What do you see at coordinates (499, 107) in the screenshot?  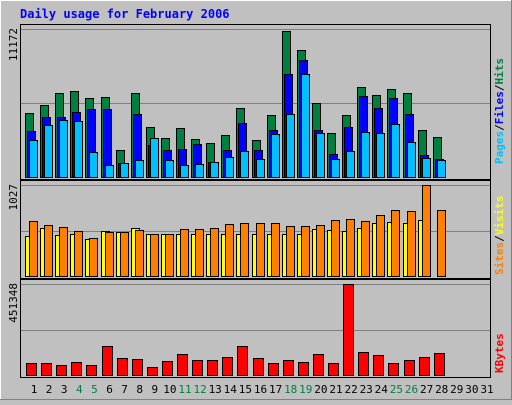 I see `legend-files: Files` at bounding box center [499, 107].